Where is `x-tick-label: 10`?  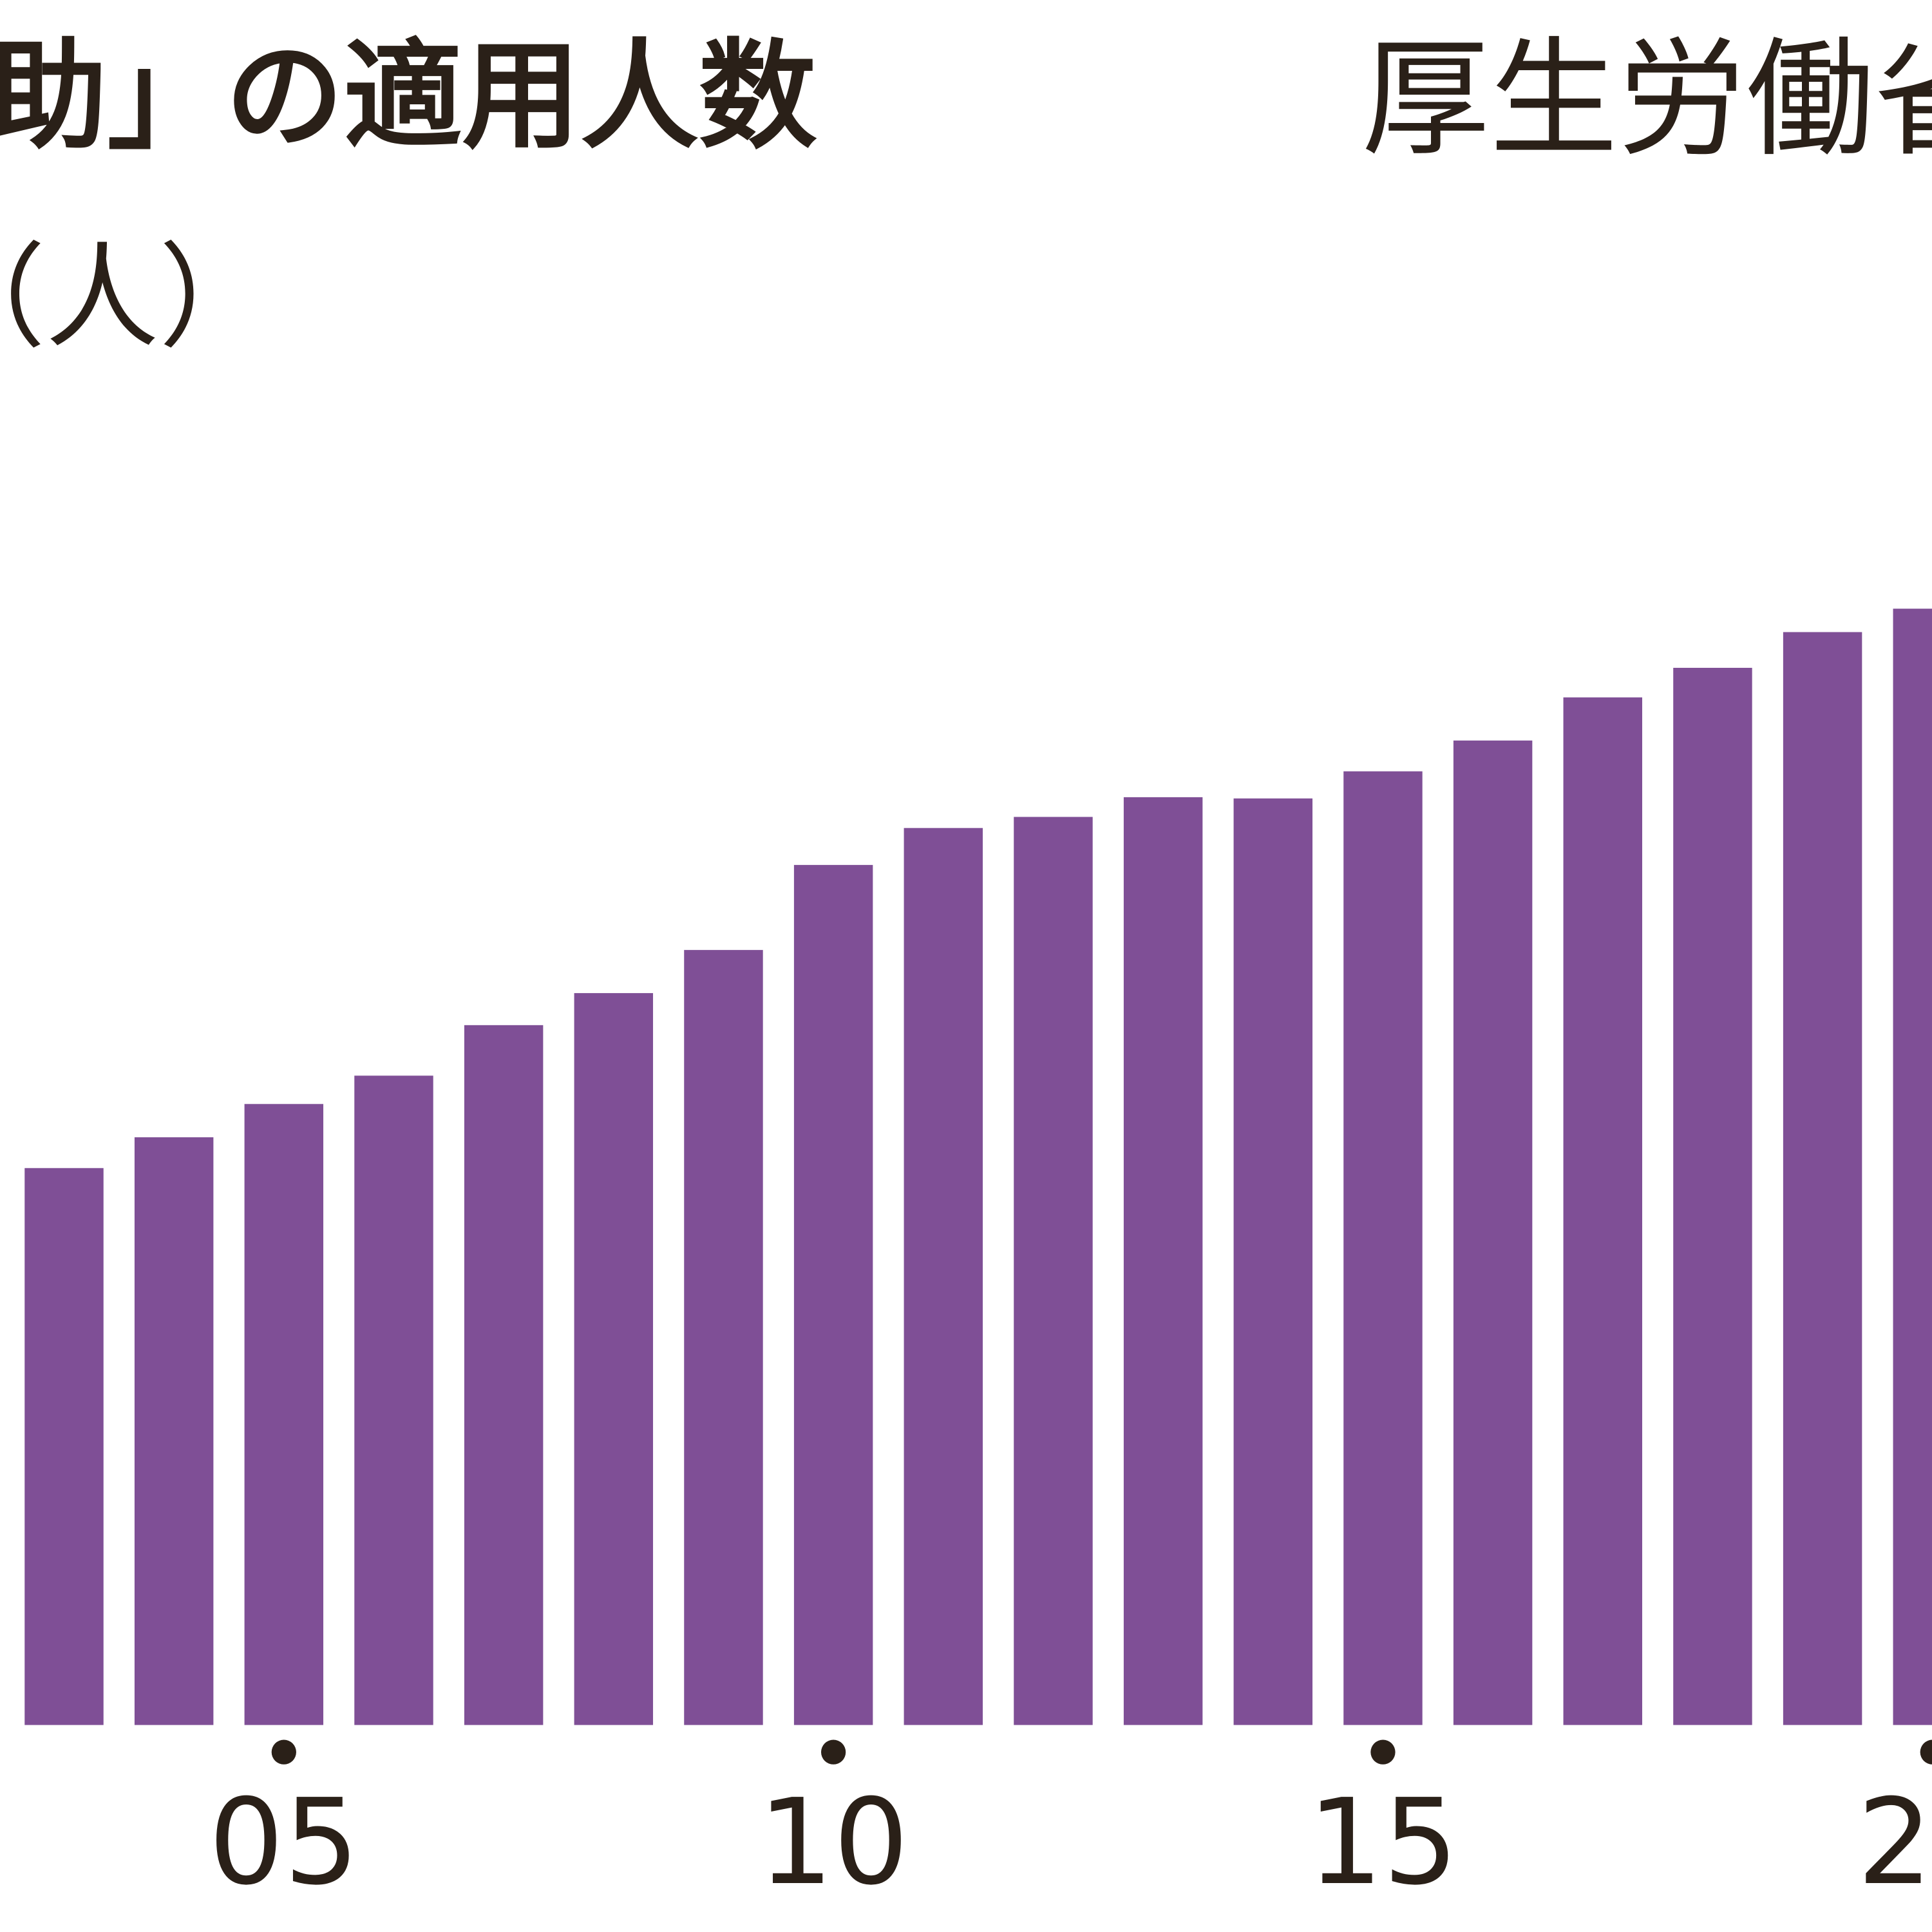
x-tick-label: 10 is located at coordinates (834, 1843).